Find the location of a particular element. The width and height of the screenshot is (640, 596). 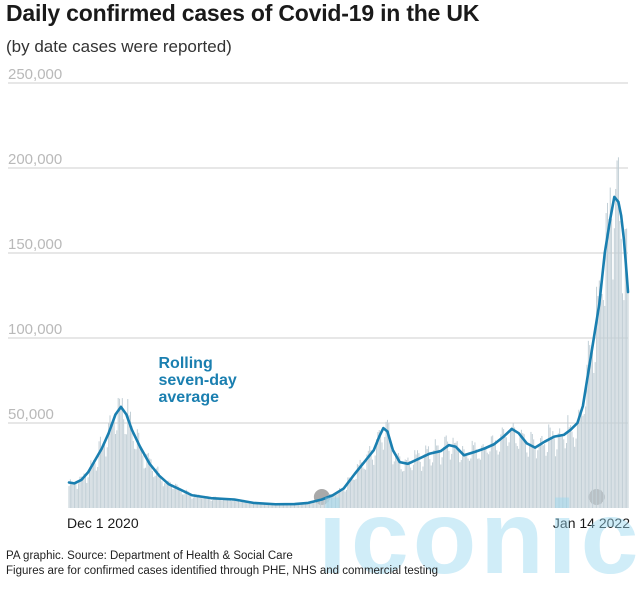

annotation-line: Rolling is located at coordinates (186, 363).